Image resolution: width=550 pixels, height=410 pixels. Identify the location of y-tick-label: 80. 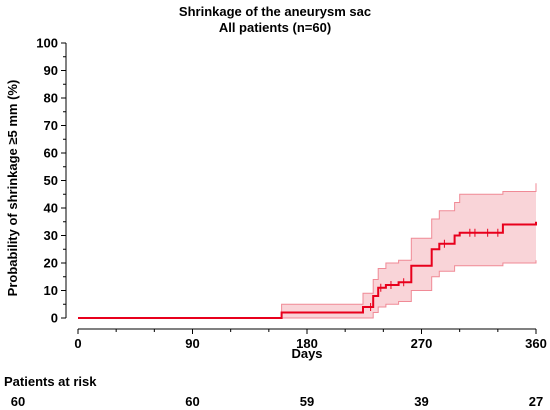
(51, 98).